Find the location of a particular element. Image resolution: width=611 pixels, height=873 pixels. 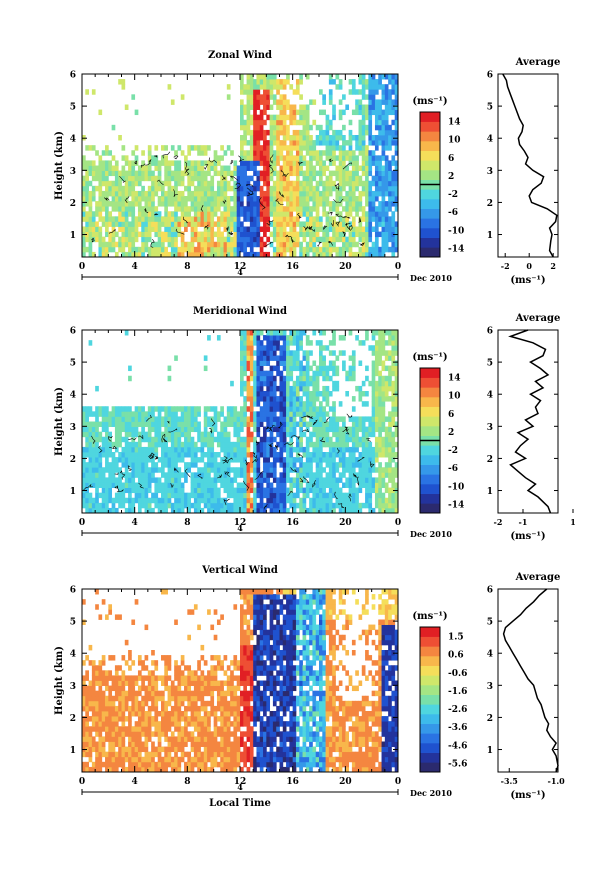

profile-y-tick-label: 6 is located at coordinates (490, 76).